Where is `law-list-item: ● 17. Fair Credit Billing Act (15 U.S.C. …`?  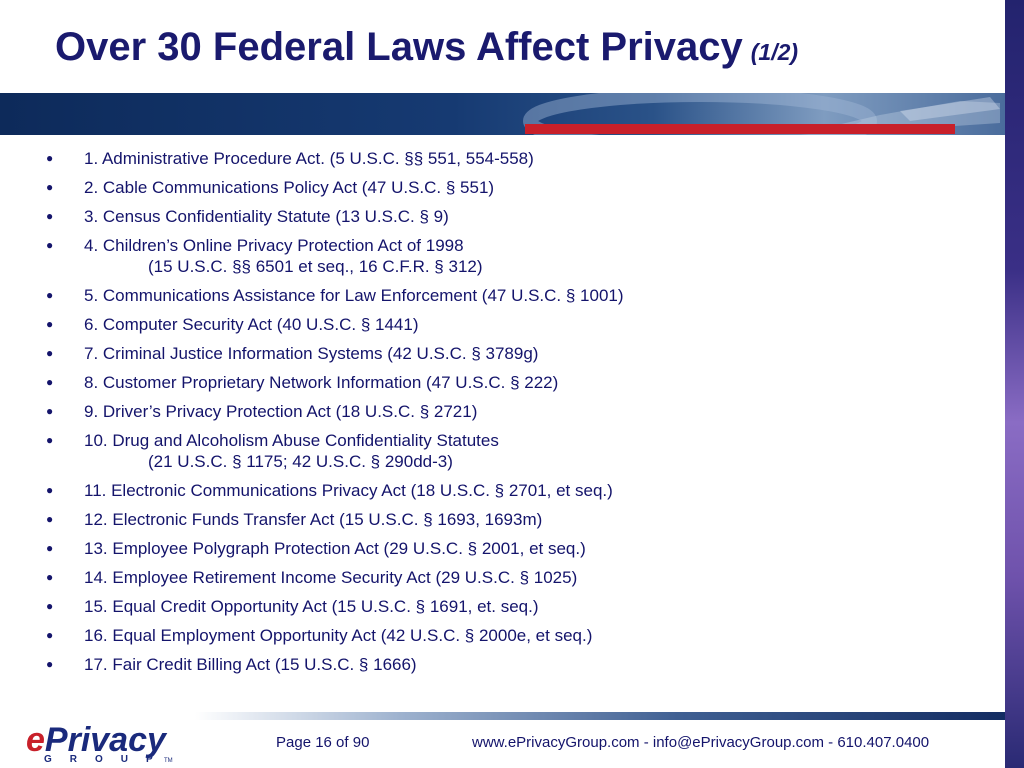 law-list-item: ● 17. Fair Credit Billing Act (15 U.S.C. … is located at coordinates (500, 668).